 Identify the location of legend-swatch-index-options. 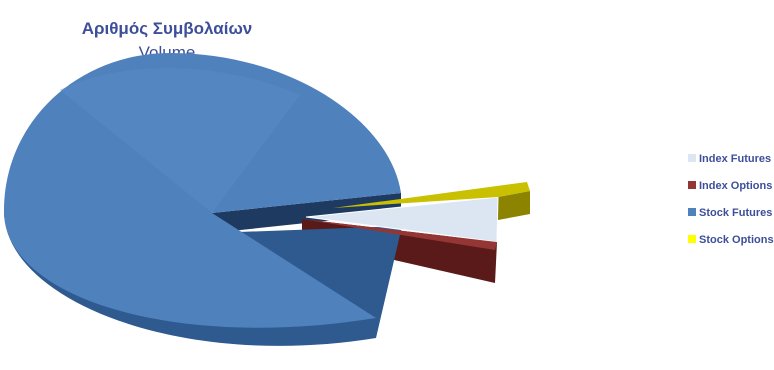
(692, 185).